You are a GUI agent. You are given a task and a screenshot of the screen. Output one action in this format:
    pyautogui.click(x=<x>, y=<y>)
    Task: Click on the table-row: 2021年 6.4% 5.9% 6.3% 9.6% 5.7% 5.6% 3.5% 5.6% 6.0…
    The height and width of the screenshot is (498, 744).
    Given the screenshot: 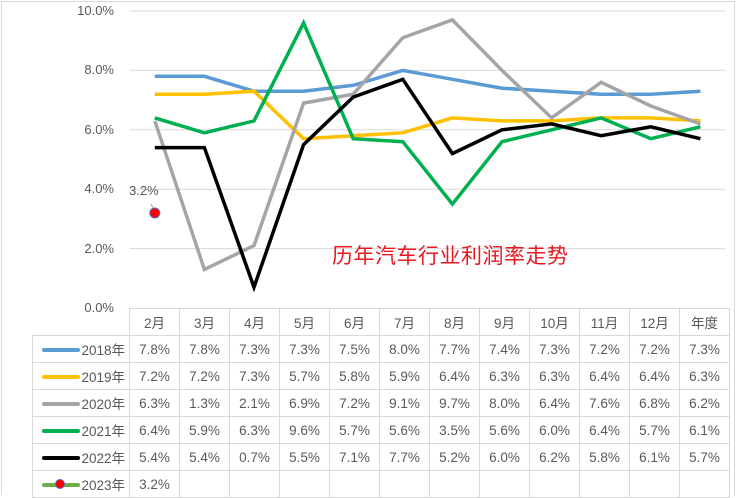 What is the action you would take?
    pyautogui.click(x=381, y=430)
    